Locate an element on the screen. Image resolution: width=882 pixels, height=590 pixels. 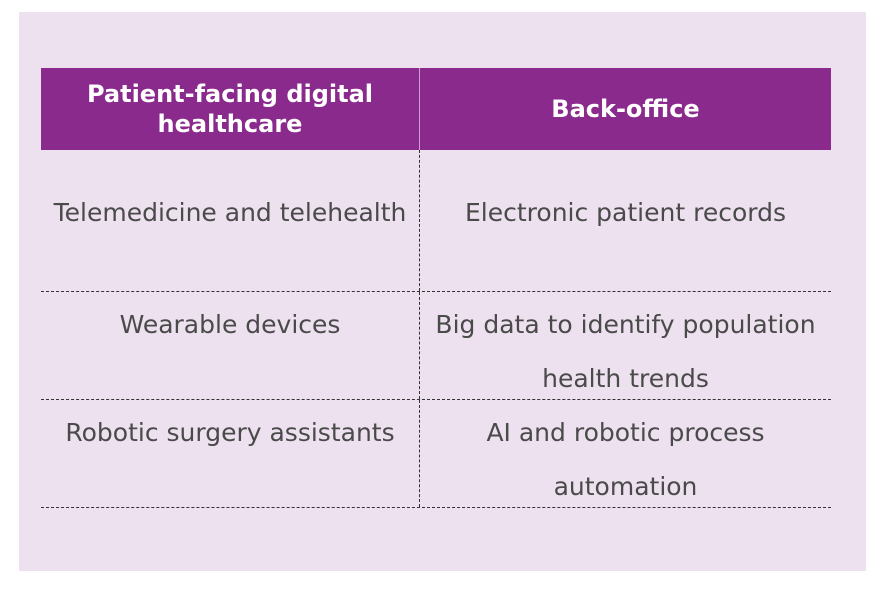
header-patient-facing: Patient-facing digital healthcare is located at coordinates (230, 109).